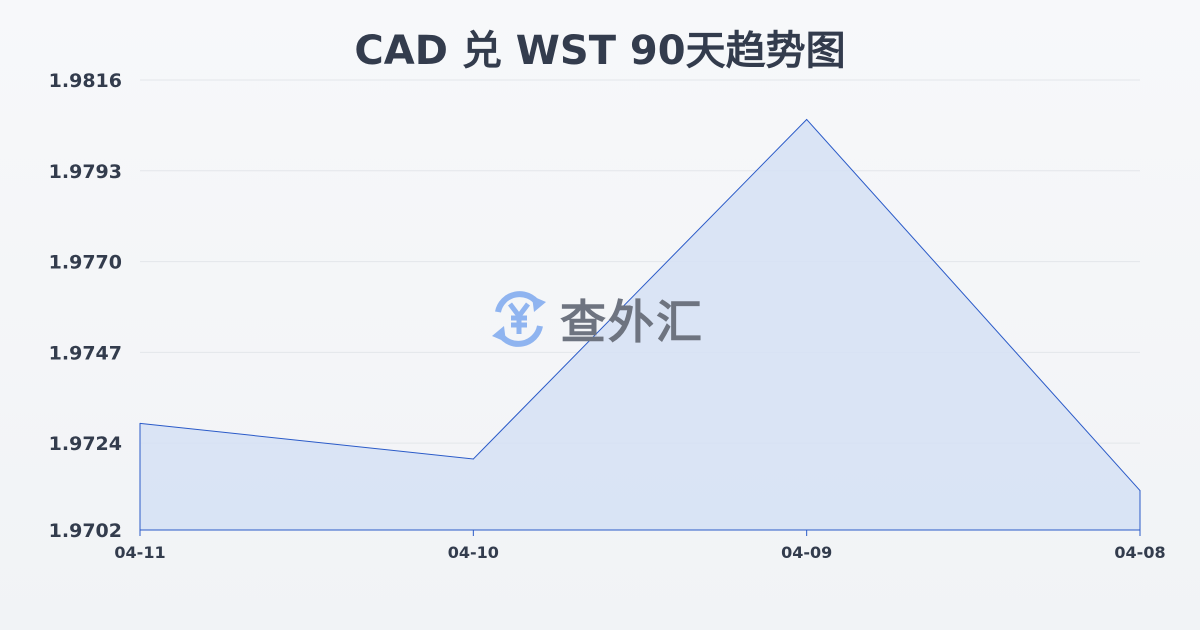  Describe the element at coordinates (85, 81) in the screenshot. I see `y-tick-label: 1.9816` at that location.